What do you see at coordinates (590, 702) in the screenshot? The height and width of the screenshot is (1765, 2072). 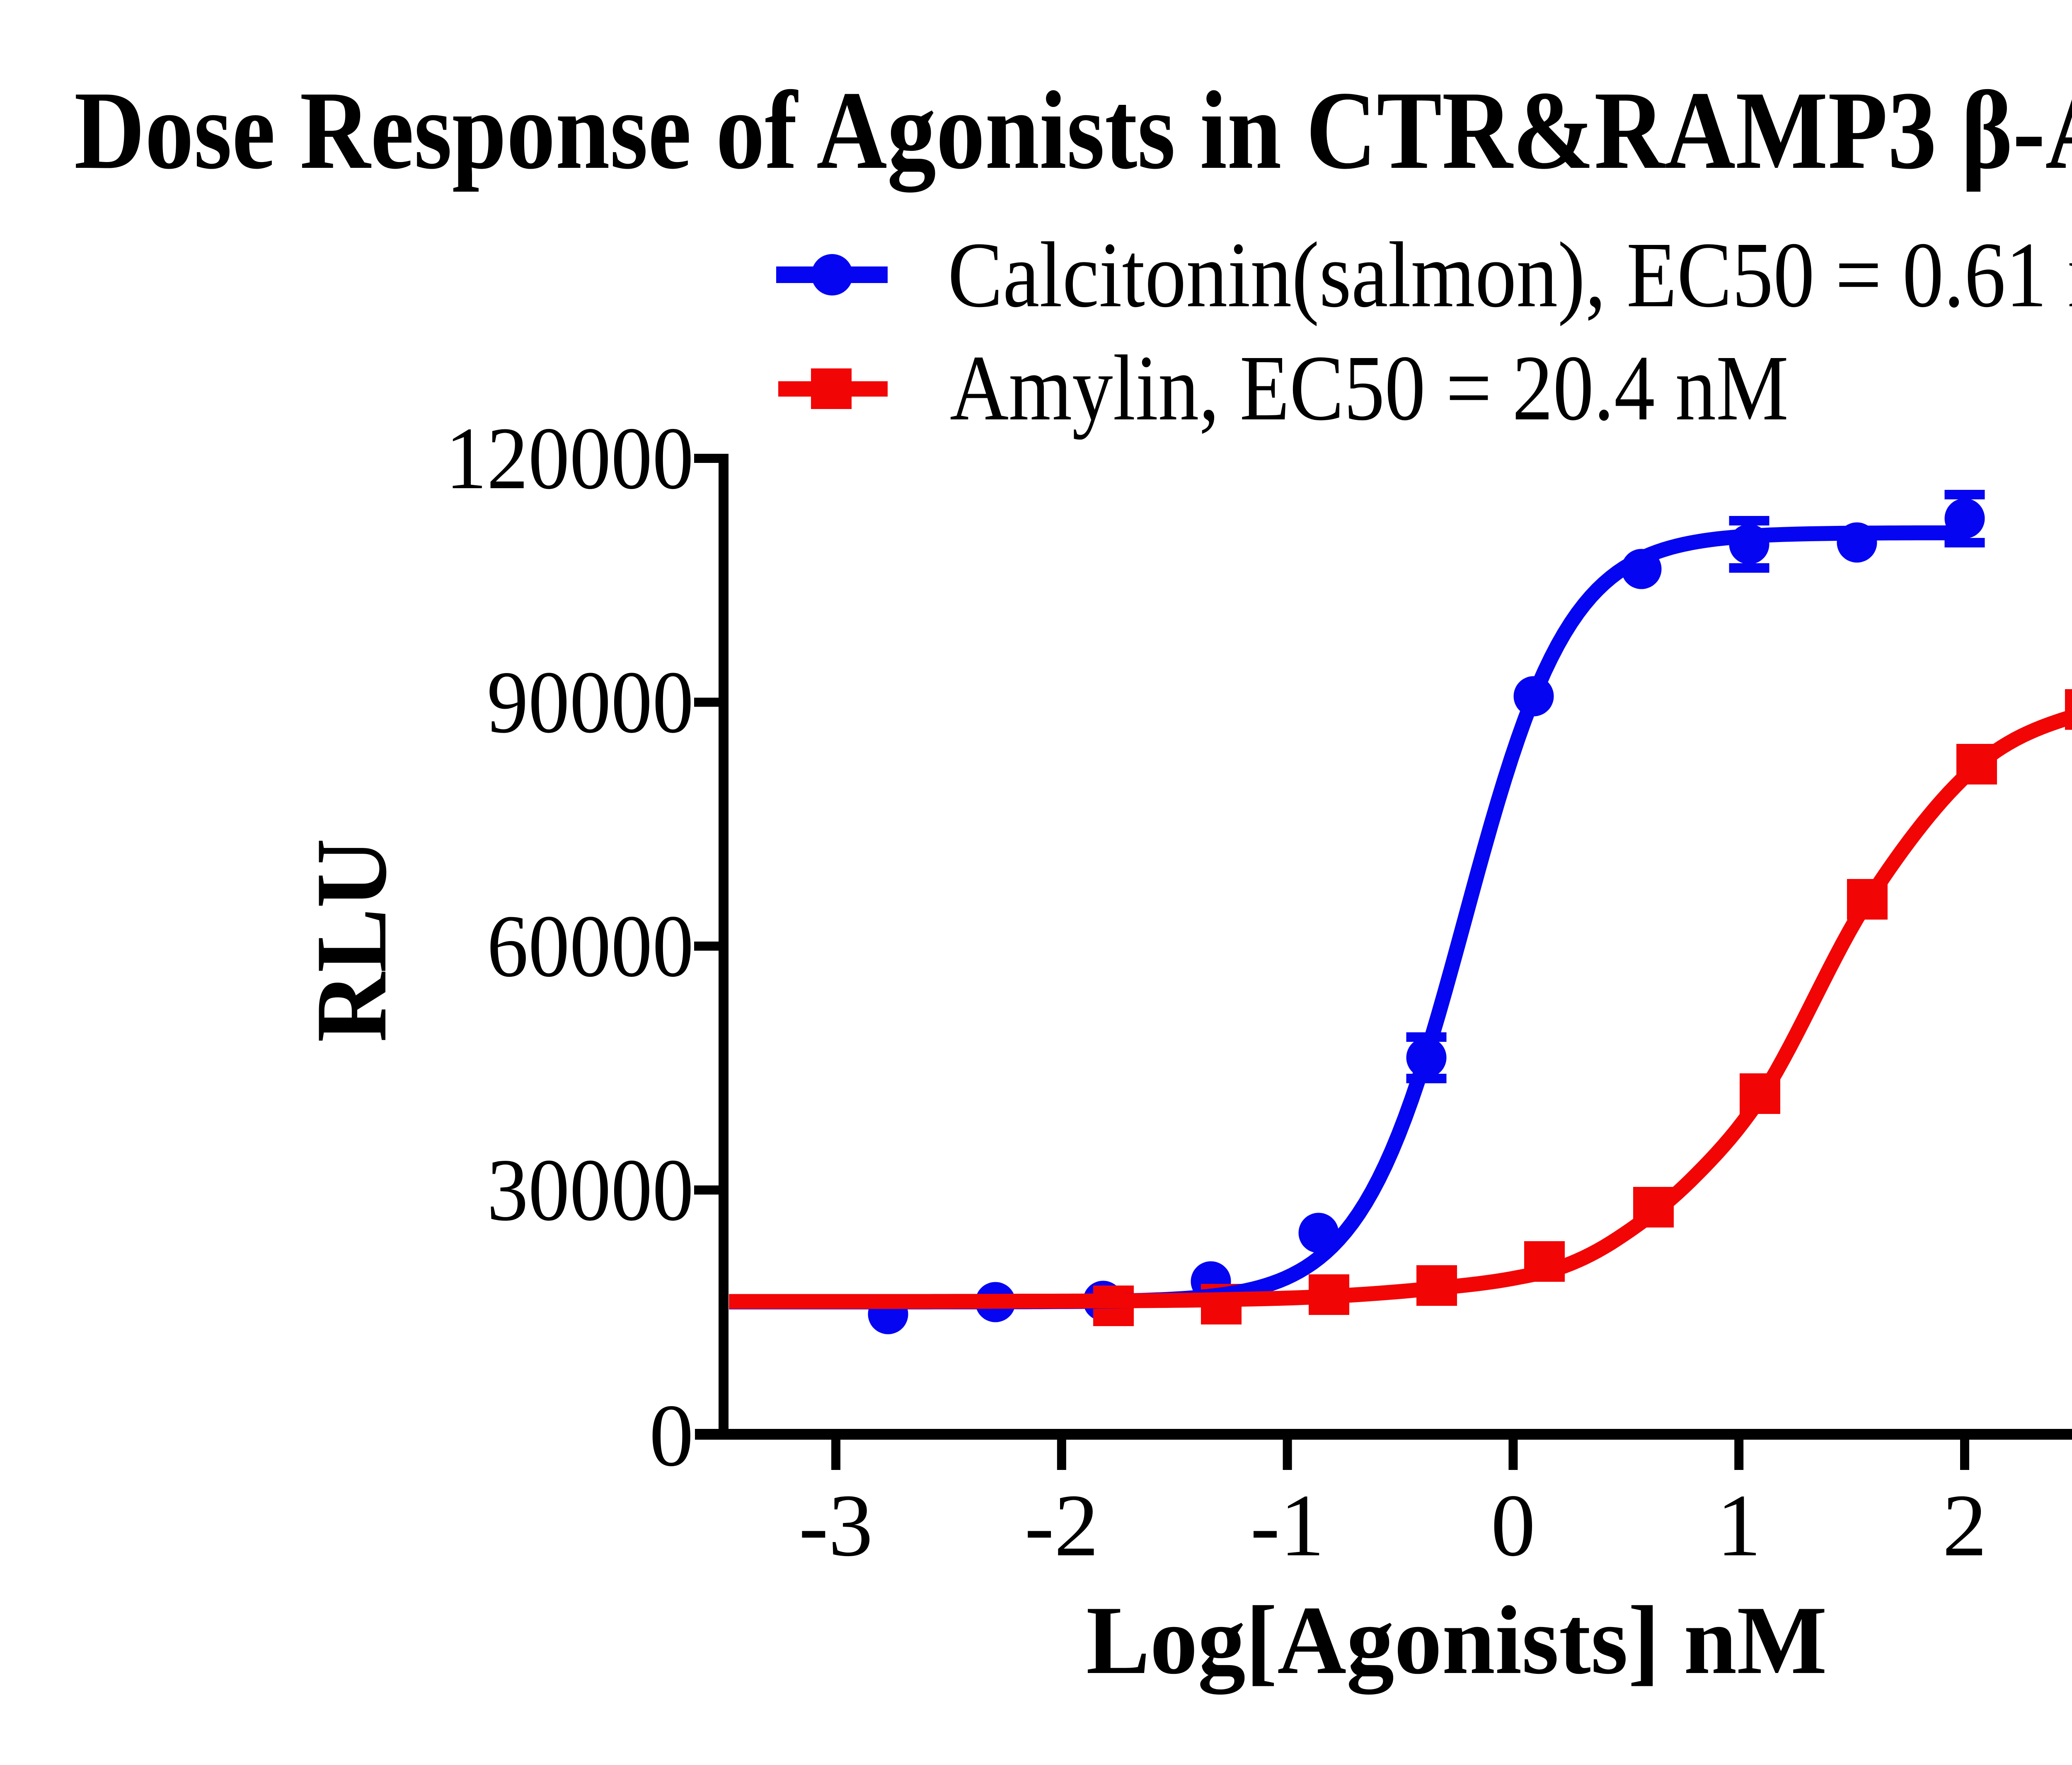 I see `svg-text: 90000` at bounding box center [590, 702].